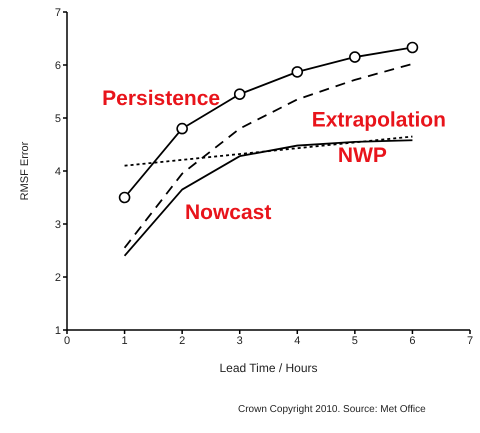 The image size is (480, 433). I want to click on x-tick-label: 5, so click(355, 340).